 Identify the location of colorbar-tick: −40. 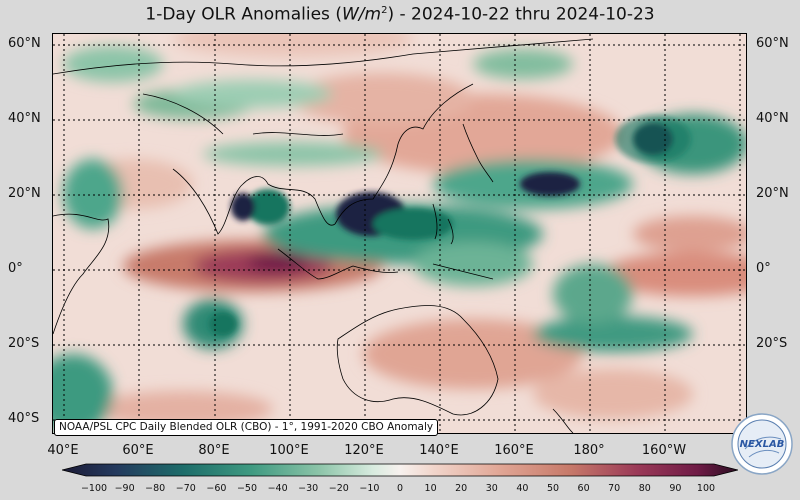
(277, 488).